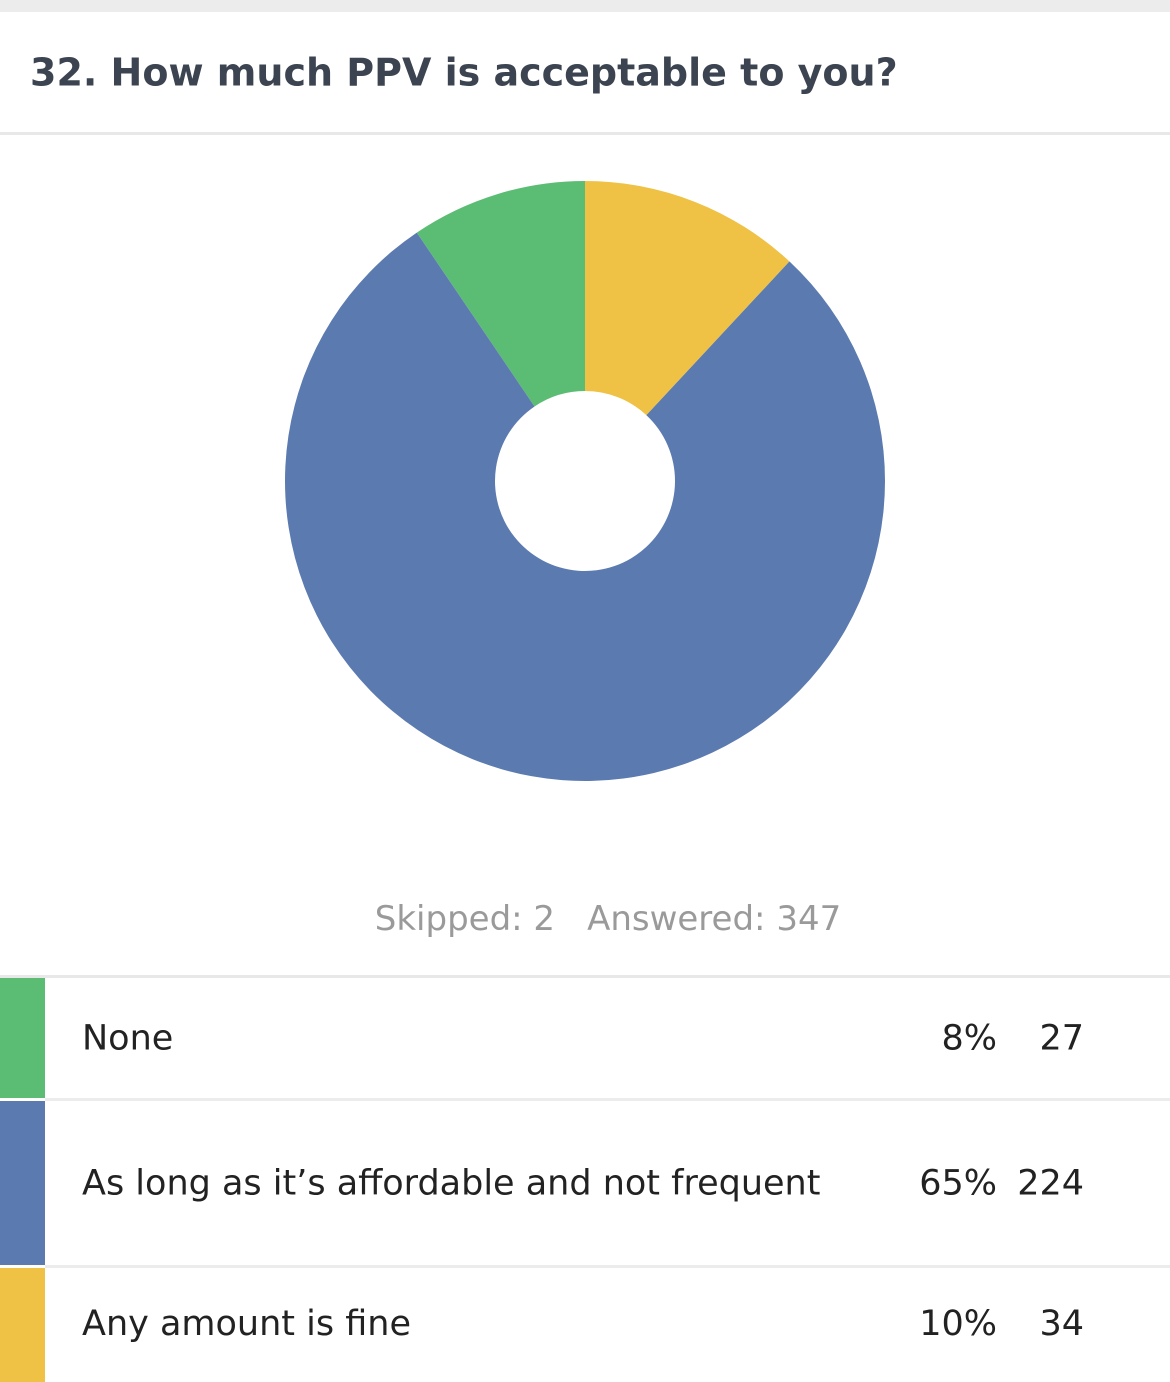 This screenshot has height=1382, width=1170. Describe the element at coordinates (246, 1324) in the screenshot. I see `answer-label: Any amount is fine` at that location.